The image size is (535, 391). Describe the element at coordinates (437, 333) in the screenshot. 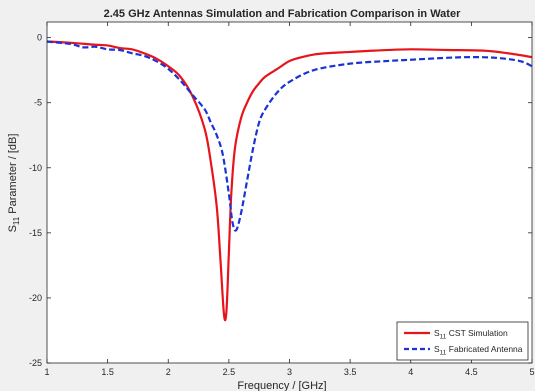

I see `legend-simulation-base: S` at that location.